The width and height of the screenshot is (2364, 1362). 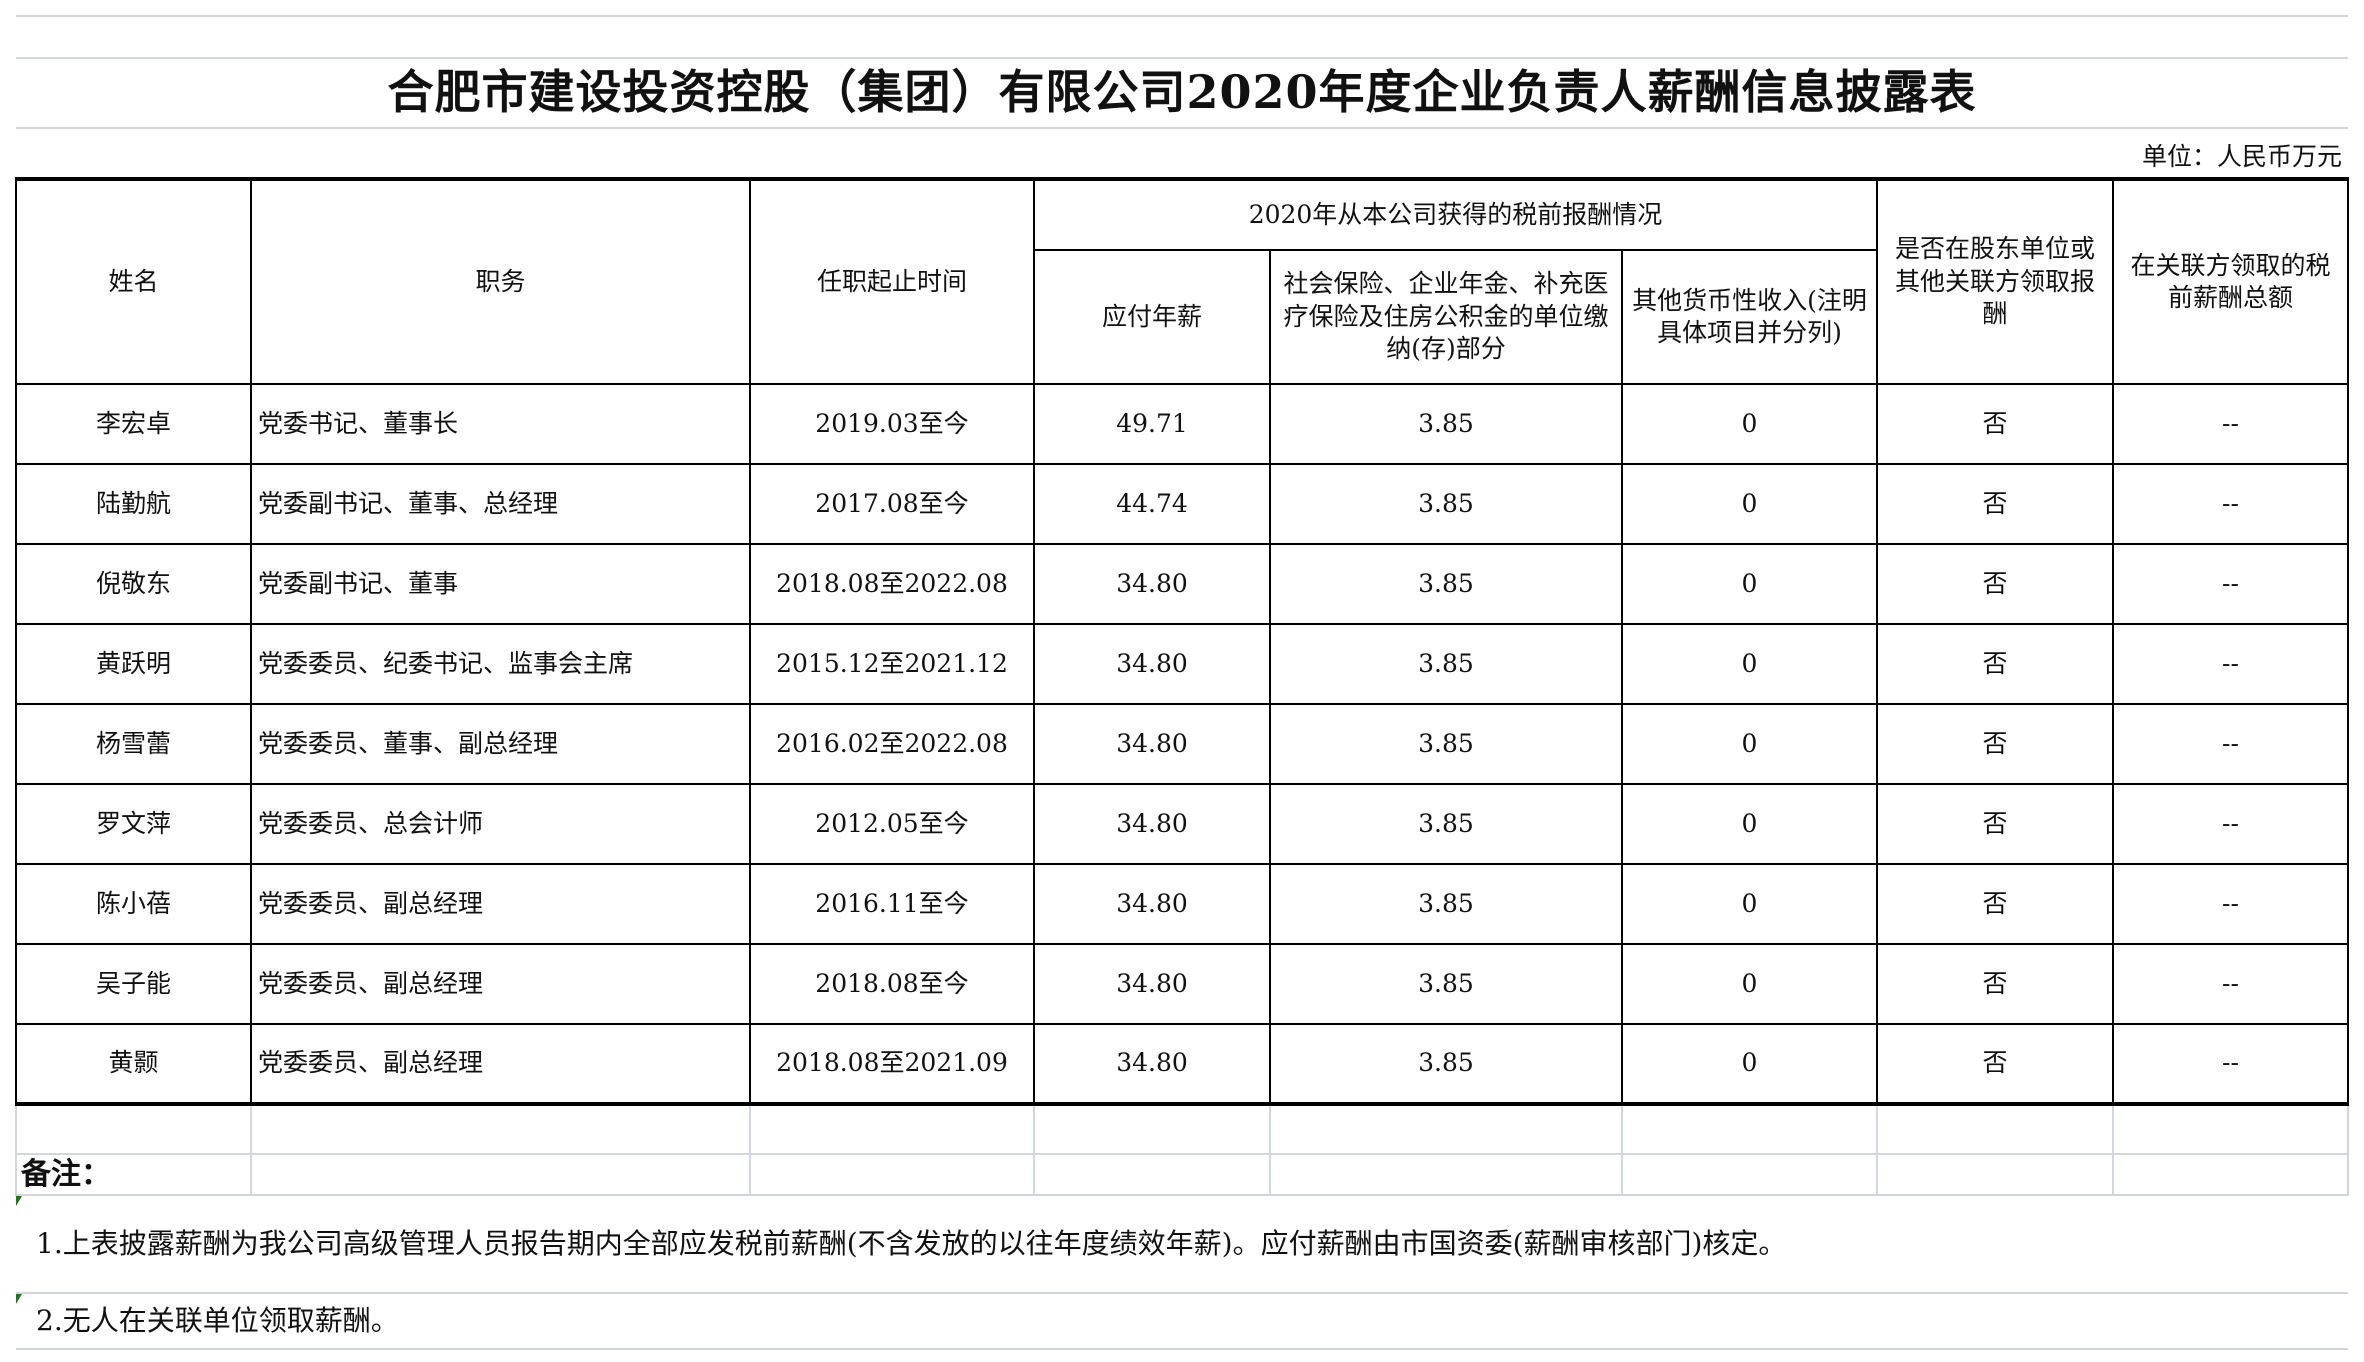 What do you see at coordinates (500, 281) in the screenshot?
I see `header-position: 职务` at bounding box center [500, 281].